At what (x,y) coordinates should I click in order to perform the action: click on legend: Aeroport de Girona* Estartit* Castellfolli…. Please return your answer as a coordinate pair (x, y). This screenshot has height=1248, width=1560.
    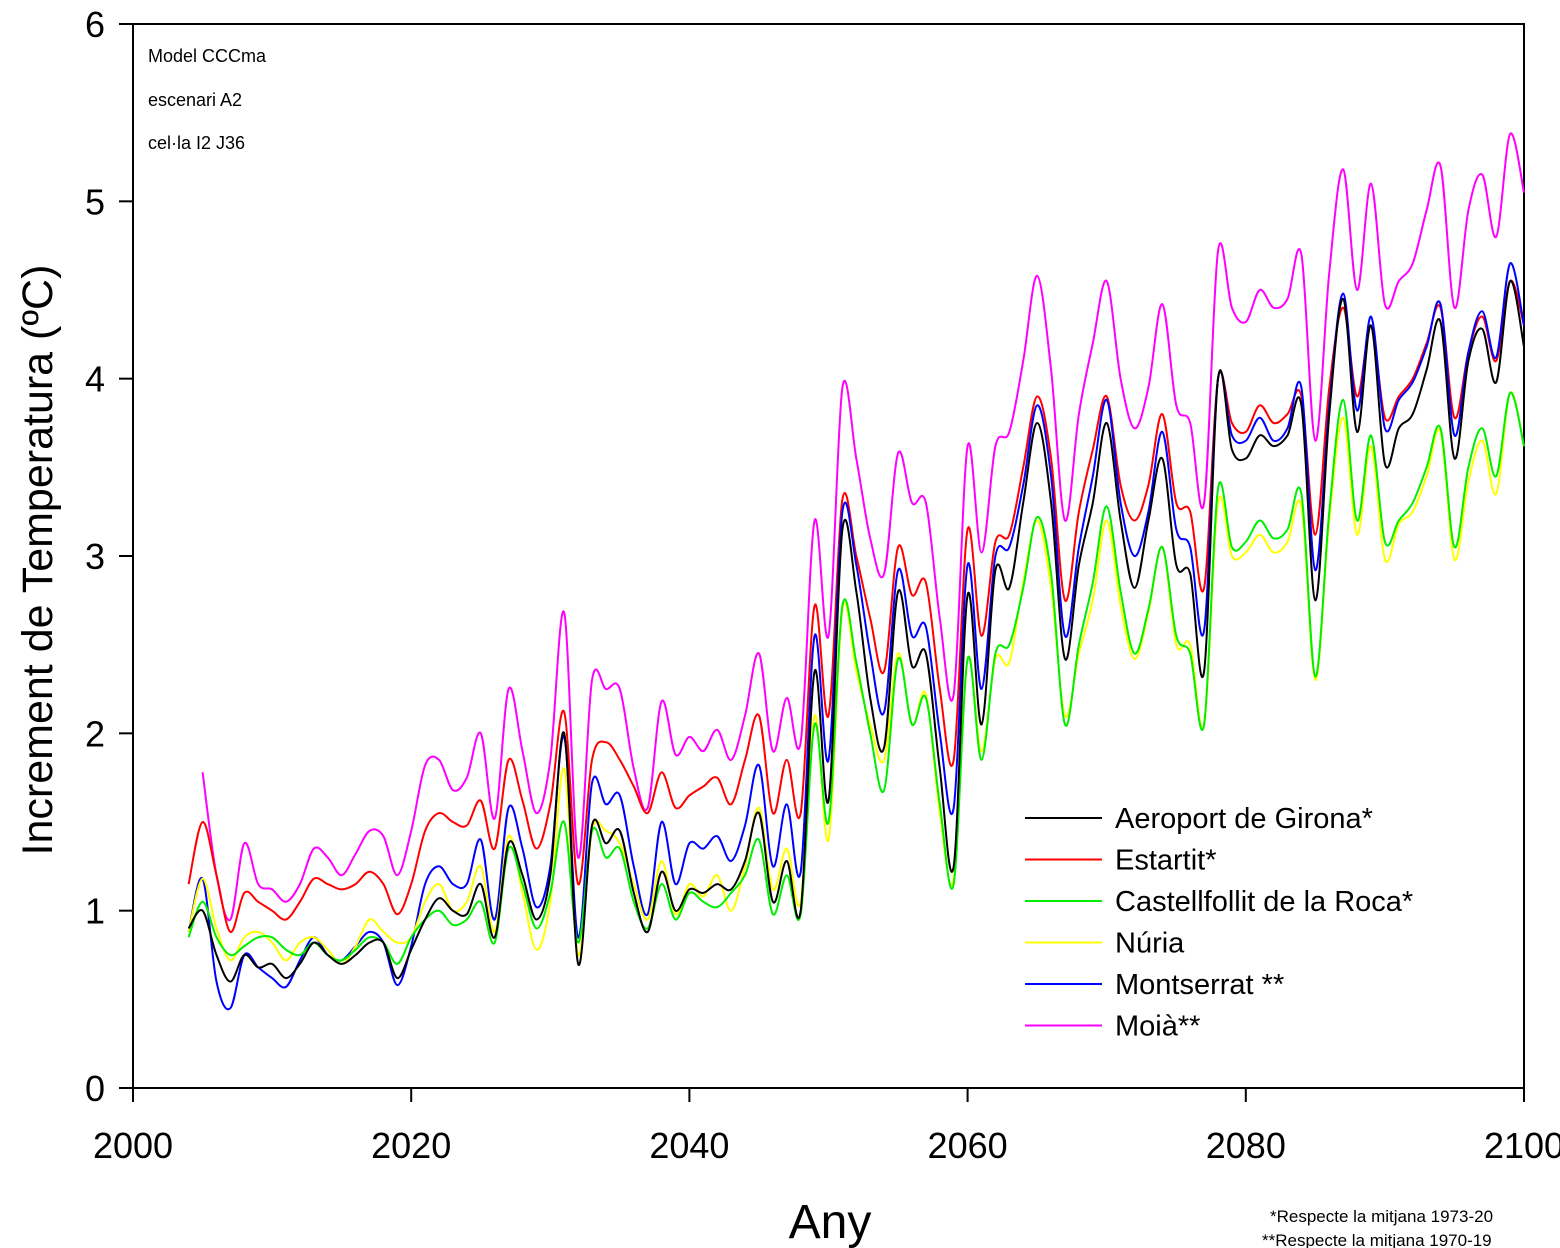
    Looking at the image, I should click on (1219, 923).